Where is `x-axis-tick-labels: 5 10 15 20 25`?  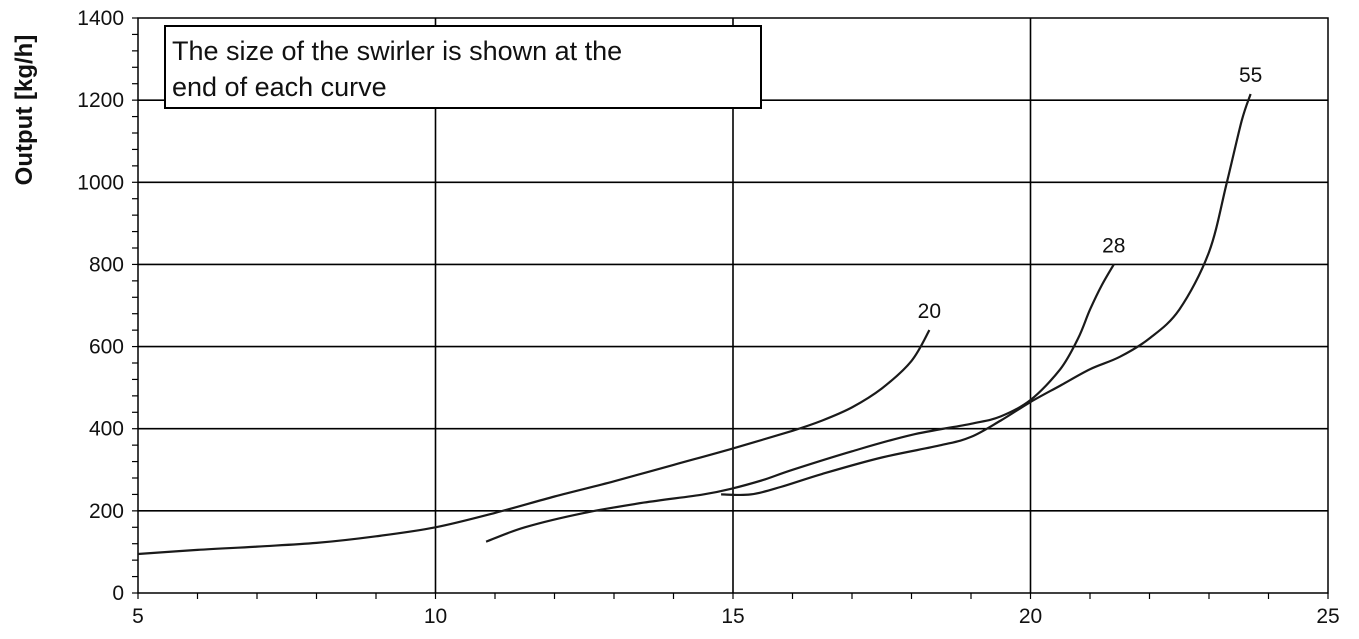 x-axis-tick-labels: 5 10 15 20 25 is located at coordinates (736, 616).